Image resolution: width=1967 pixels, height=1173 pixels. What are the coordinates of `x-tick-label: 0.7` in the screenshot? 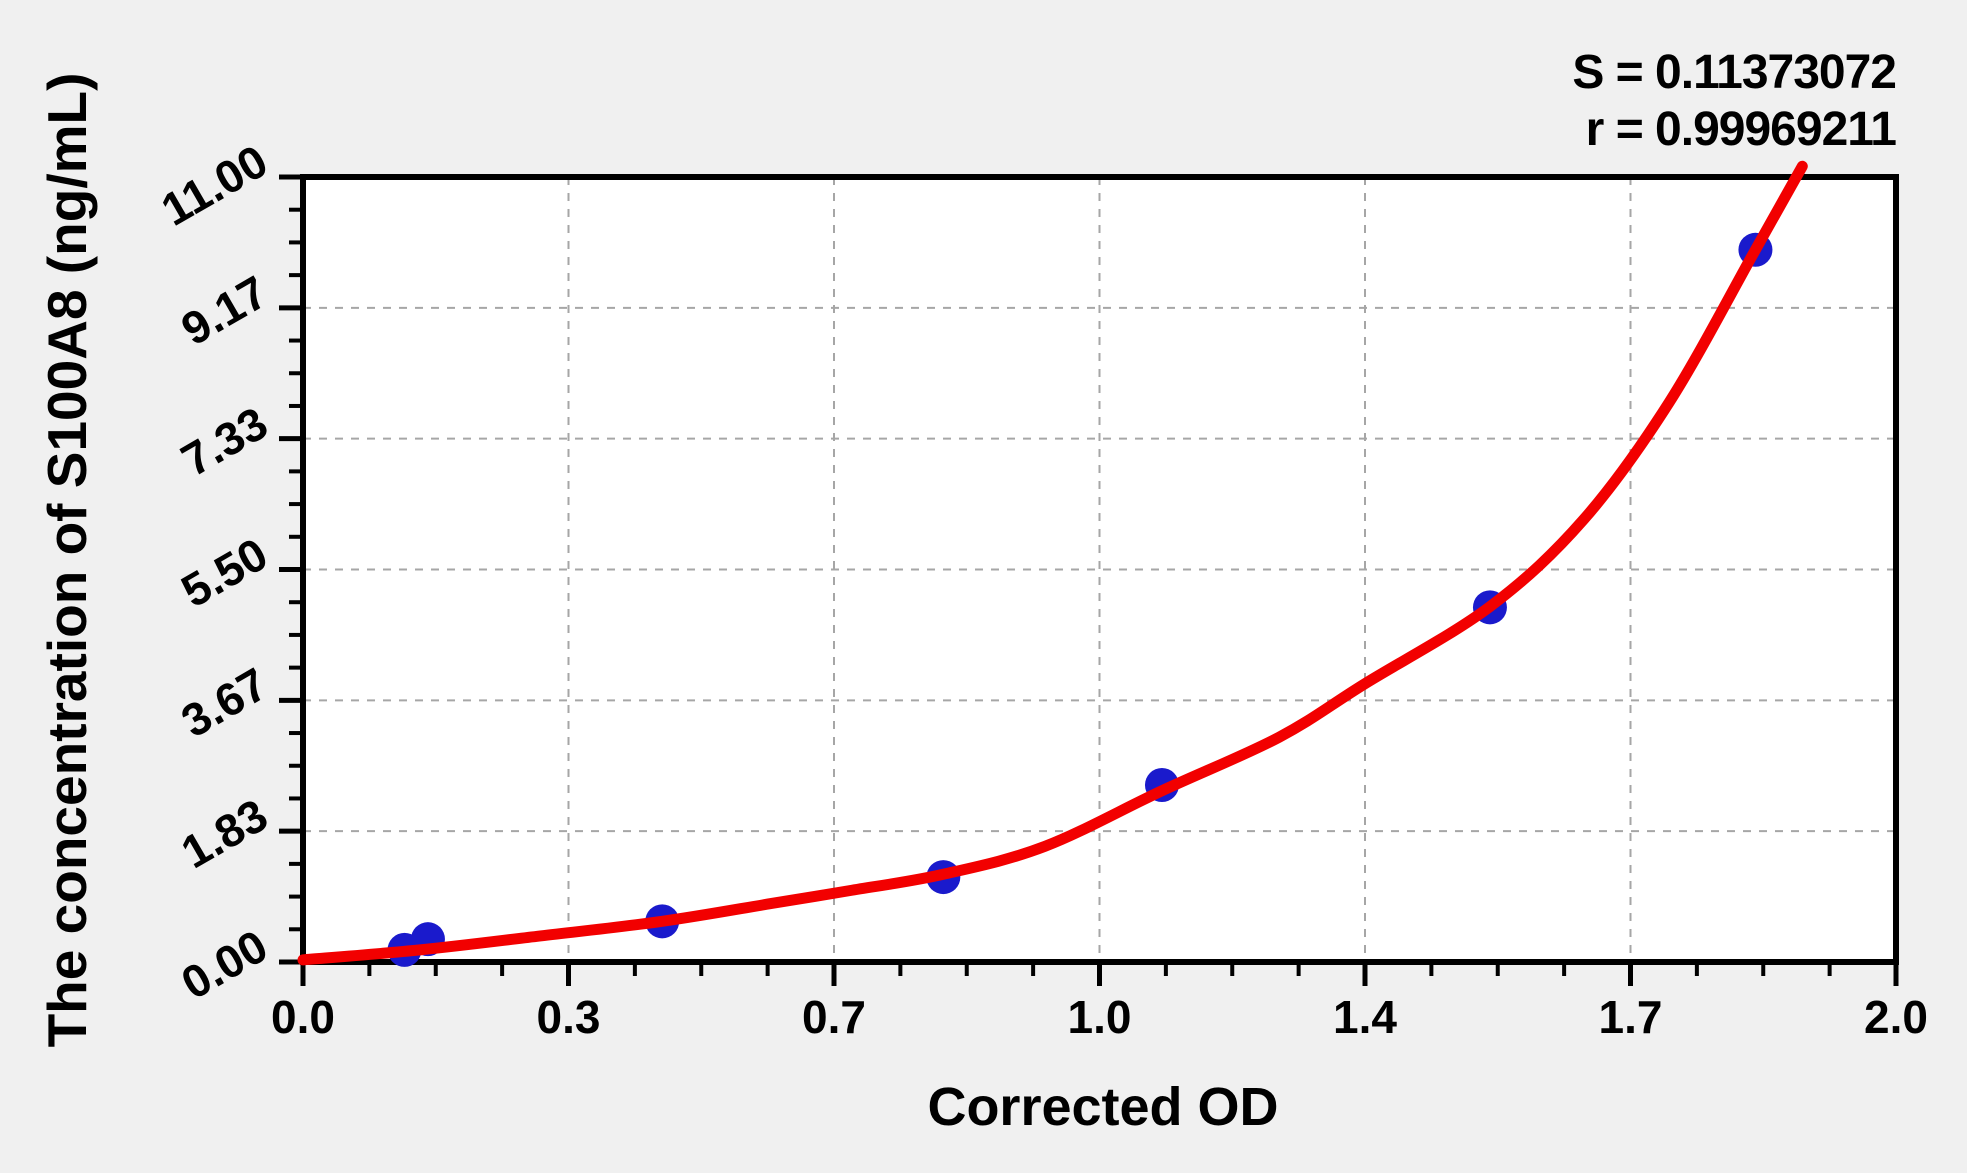 It's located at (834, 1017).